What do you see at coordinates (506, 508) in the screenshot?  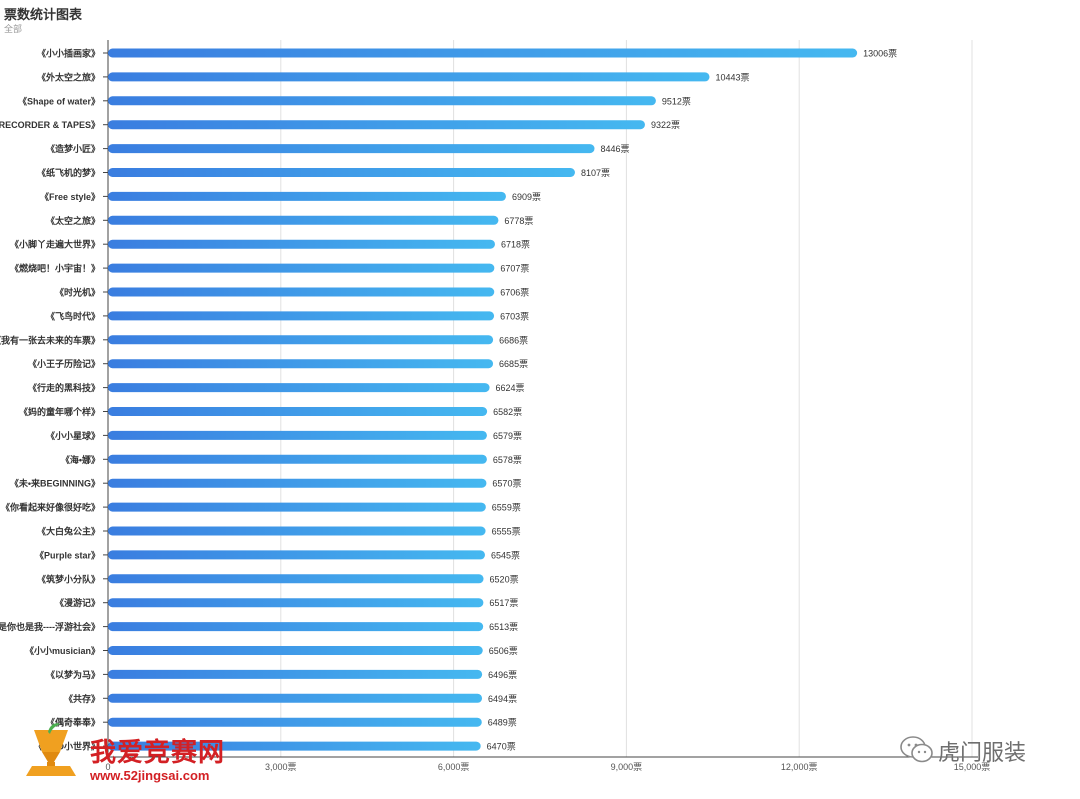 I see `value-label: 6559票` at bounding box center [506, 508].